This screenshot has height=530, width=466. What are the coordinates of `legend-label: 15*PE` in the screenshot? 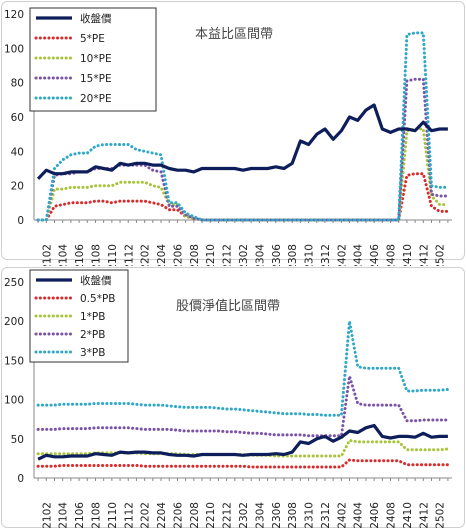 It's located at (96, 79).